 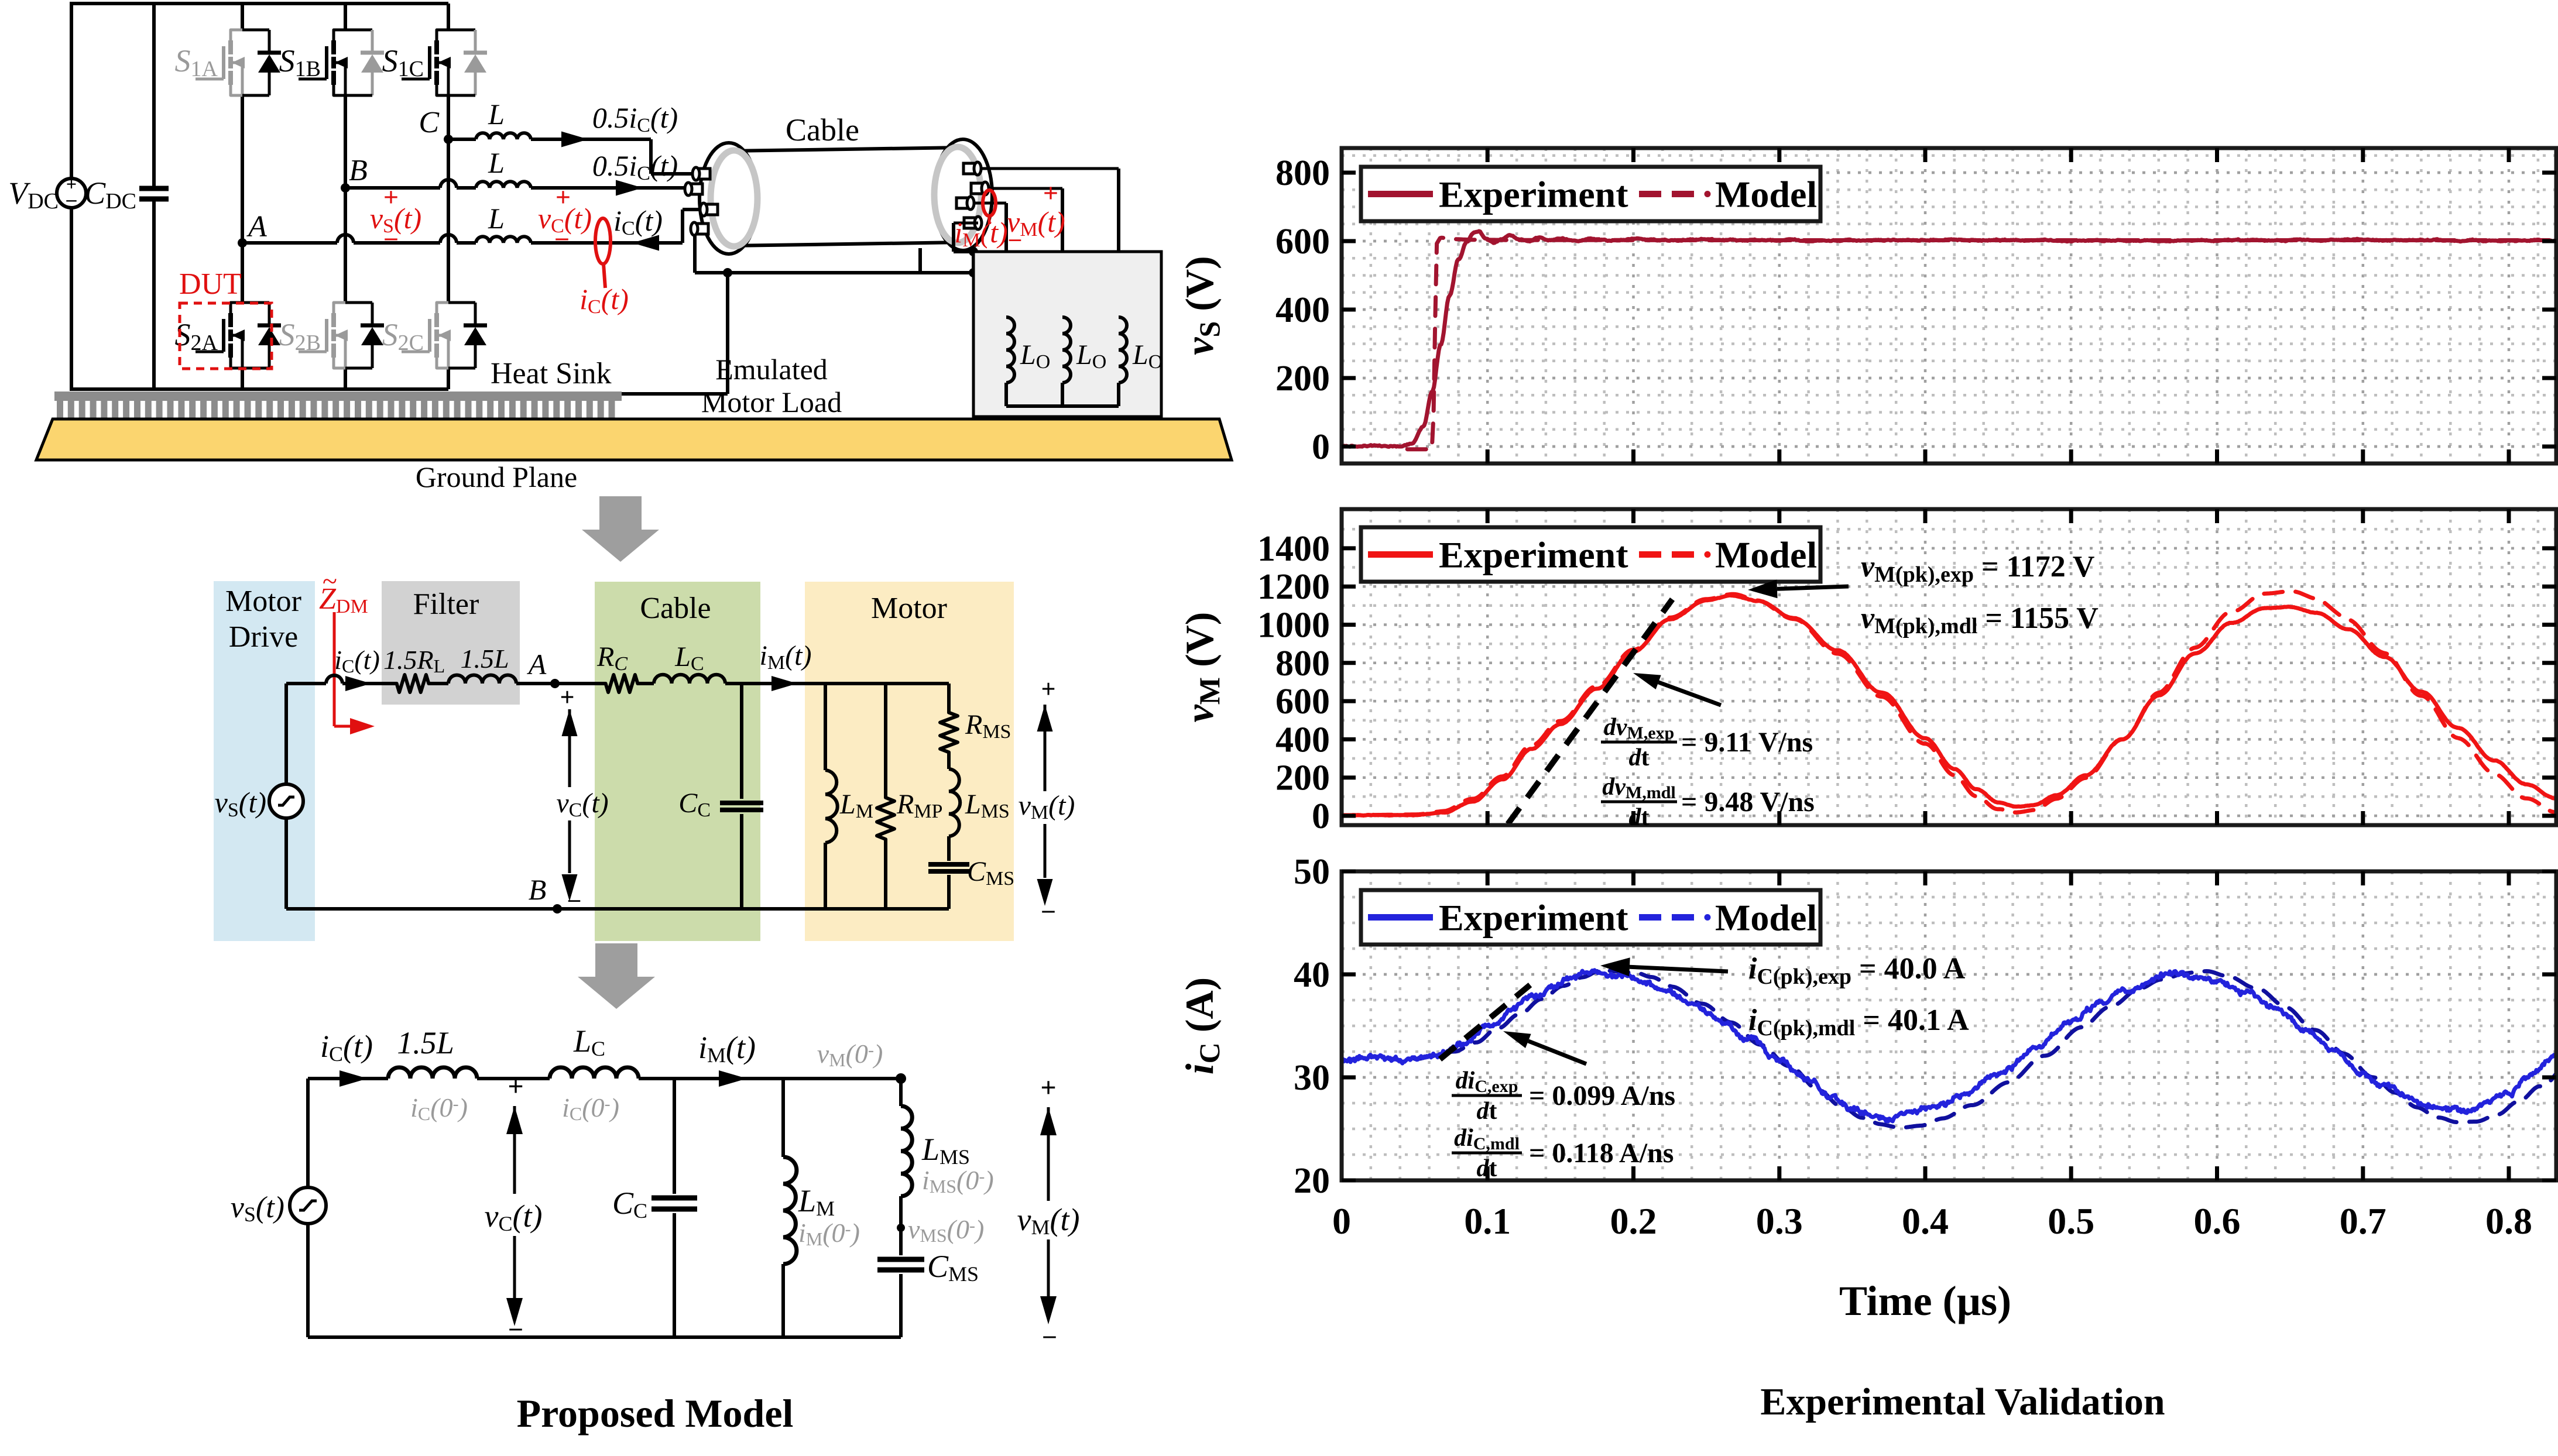 What do you see at coordinates (1293, 625) in the screenshot?
I see `svg-text: 1000` at bounding box center [1293, 625].